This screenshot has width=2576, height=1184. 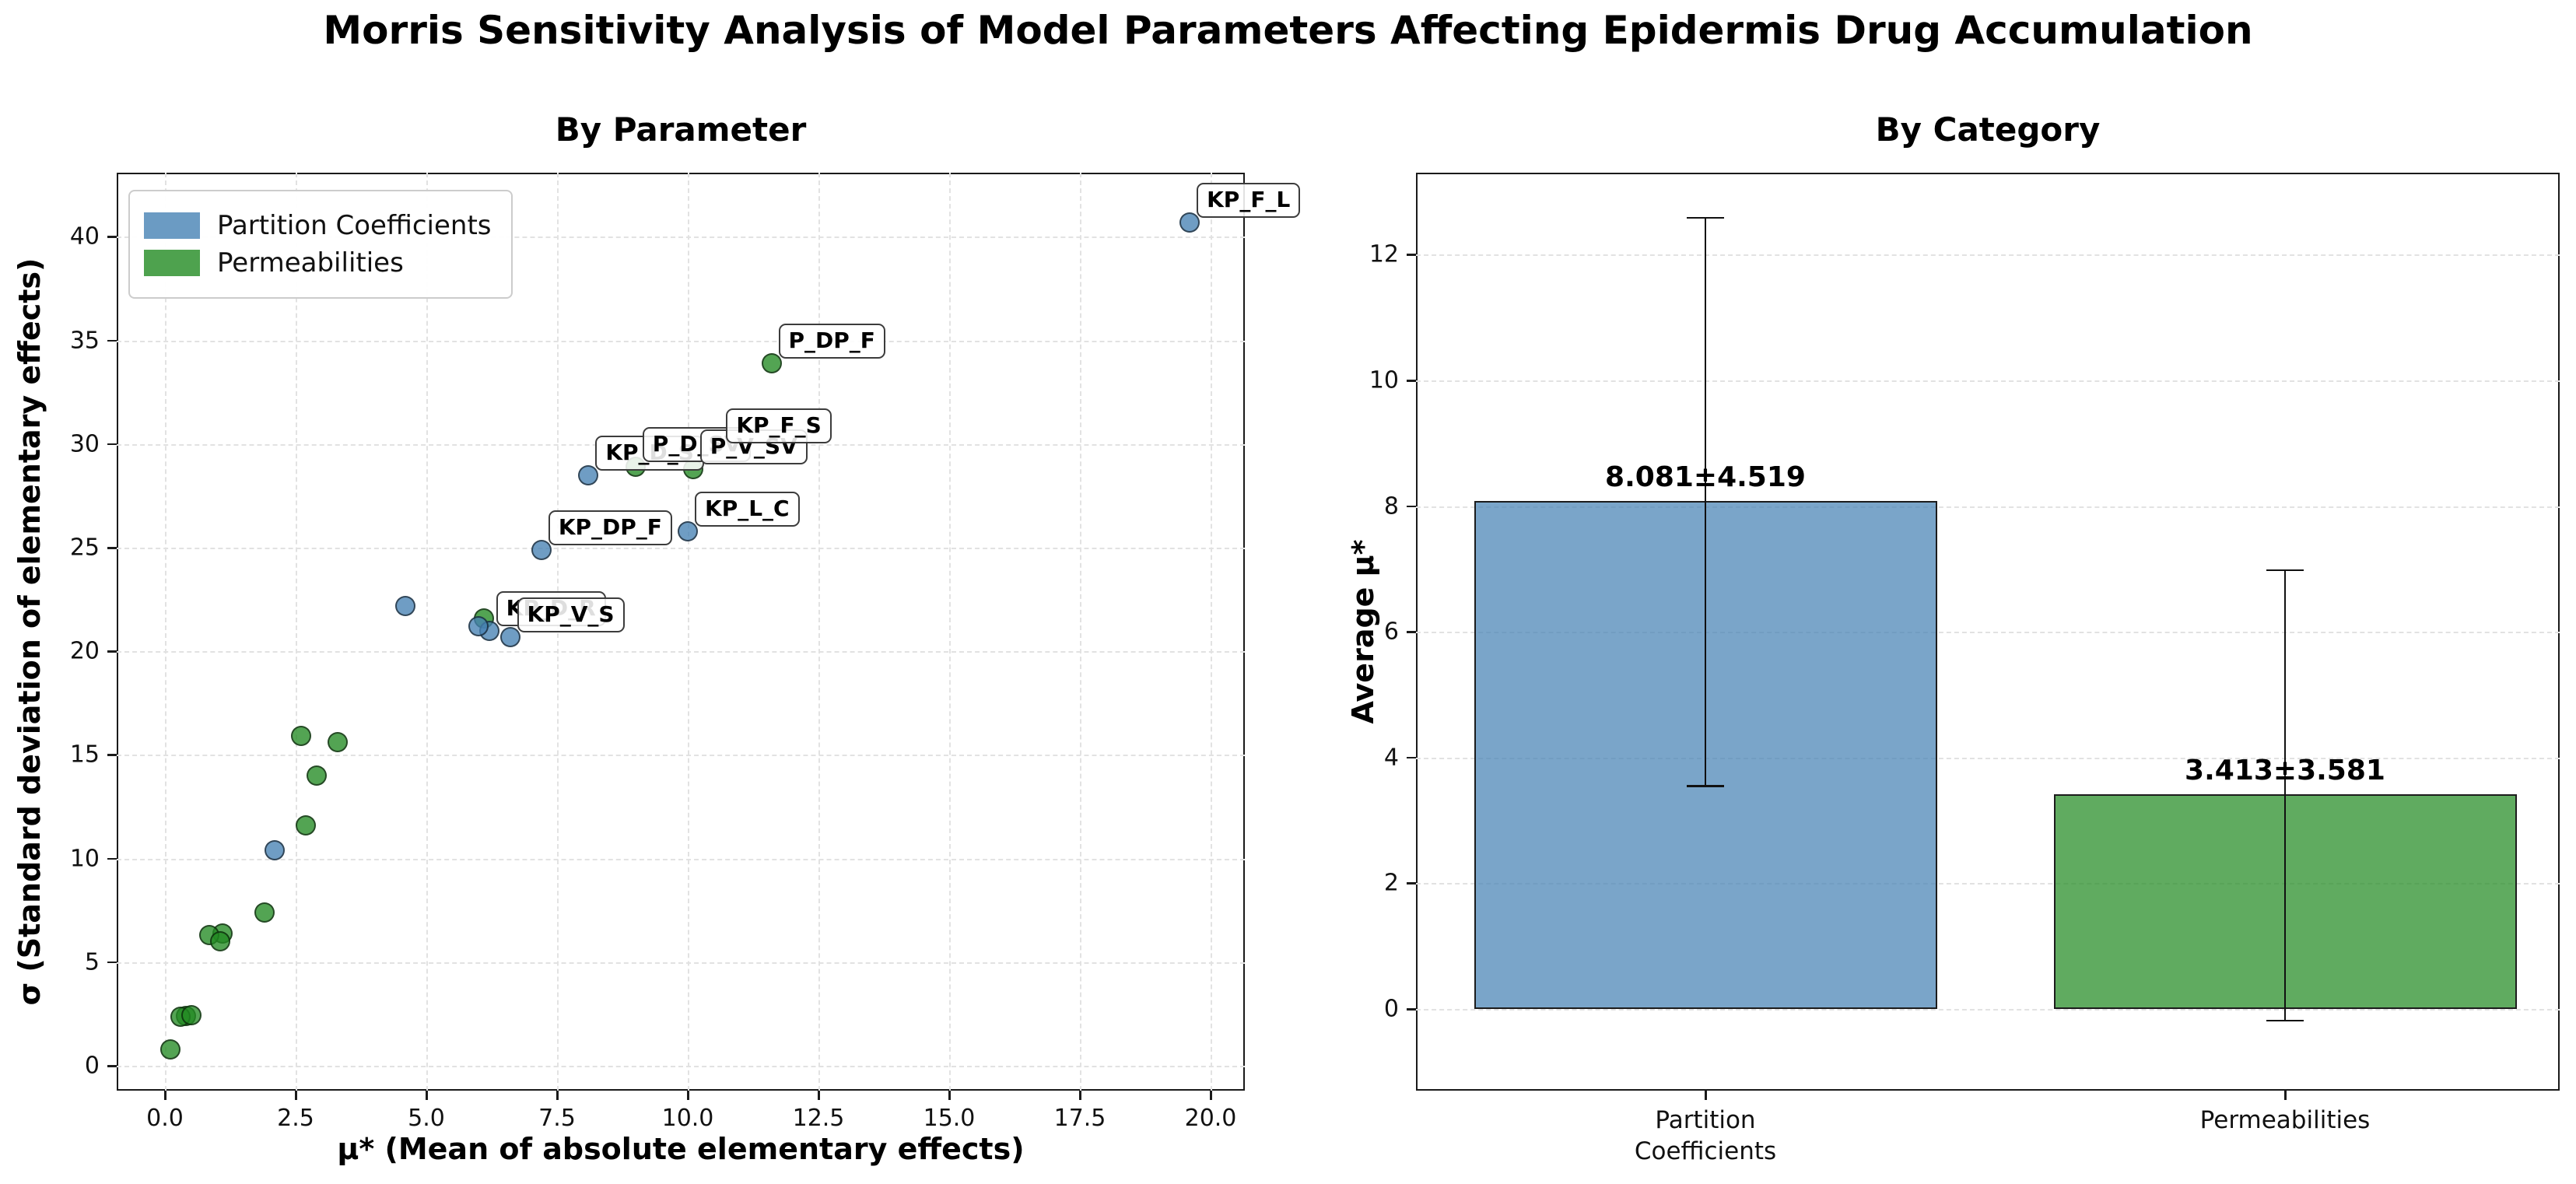 I want to click on y-tick-label: 20, so click(x=85, y=651).